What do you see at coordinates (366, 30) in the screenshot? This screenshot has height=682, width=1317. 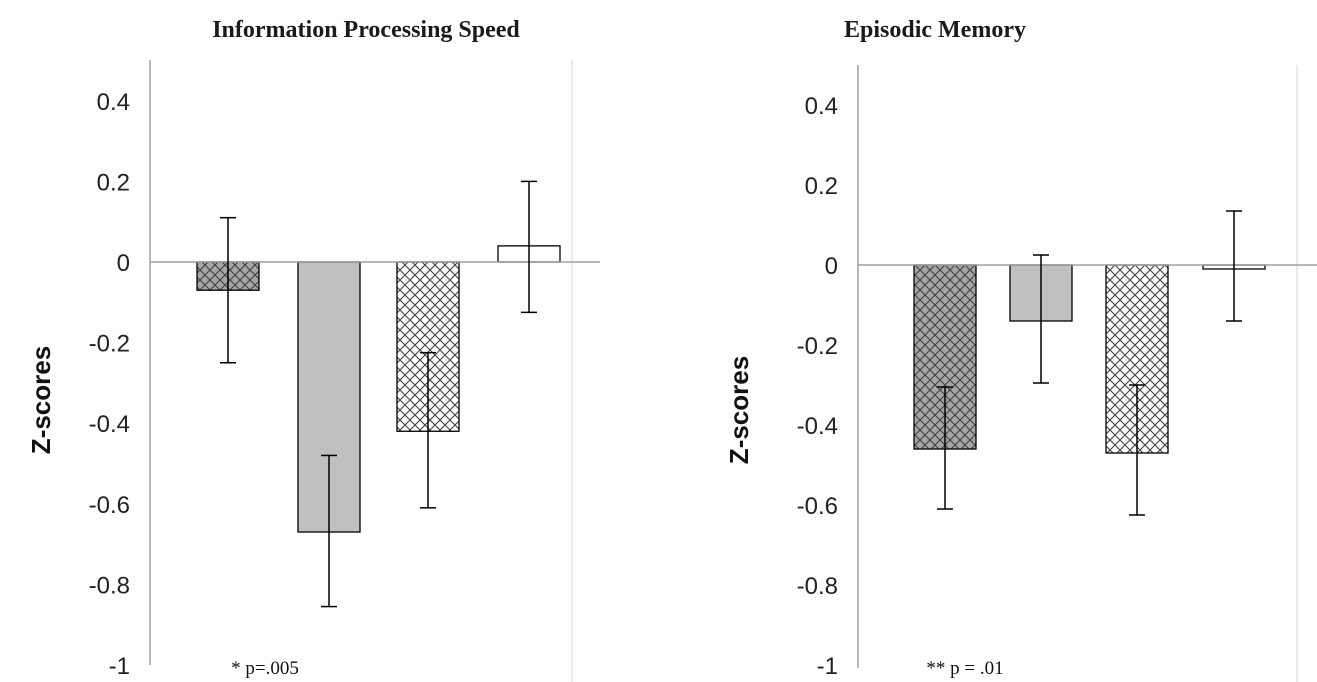 I see `chart-title: Information Processing Speed` at bounding box center [366, 30].